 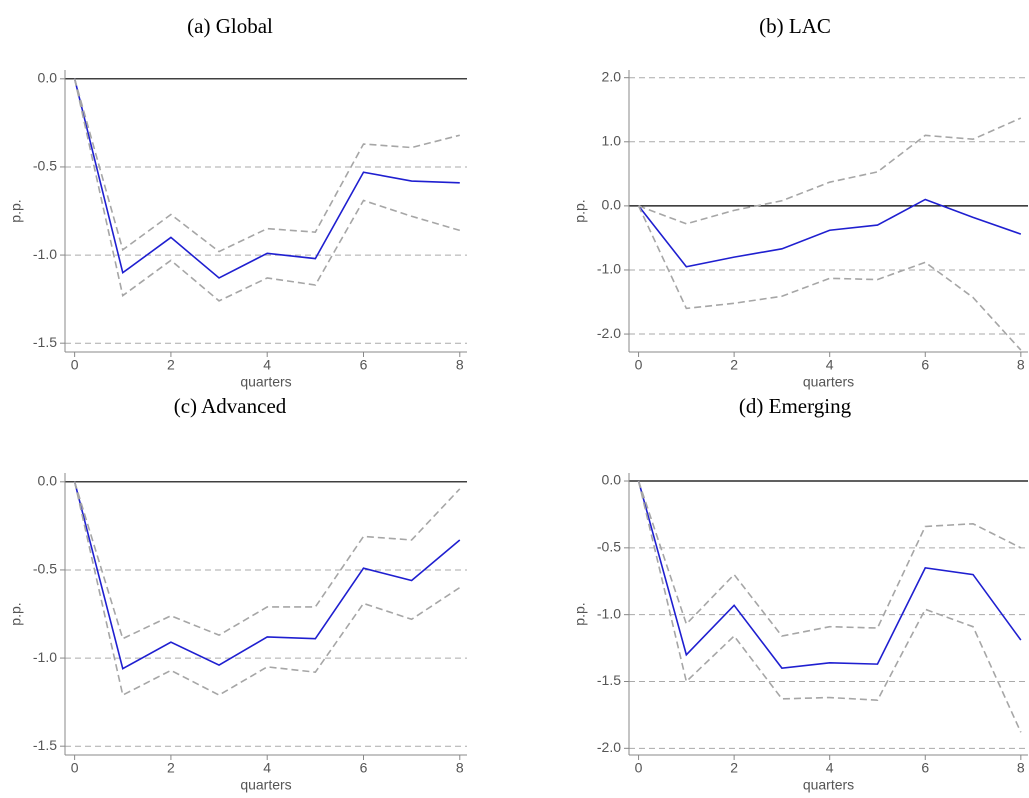 I want to click on y-tick-label: 1.0, so click(x=612, y=140).